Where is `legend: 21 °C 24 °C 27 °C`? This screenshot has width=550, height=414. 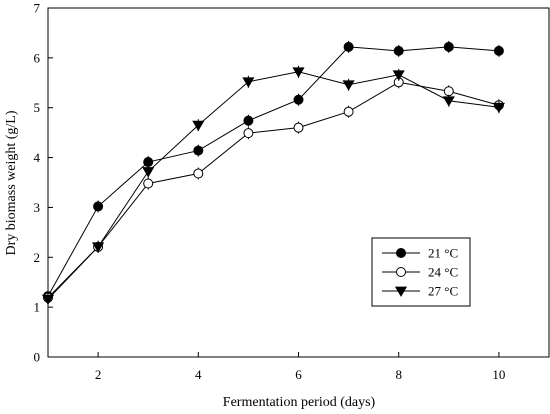 legend: 21 °C 24 °C 27 °C is located at coordinates (421, 272).